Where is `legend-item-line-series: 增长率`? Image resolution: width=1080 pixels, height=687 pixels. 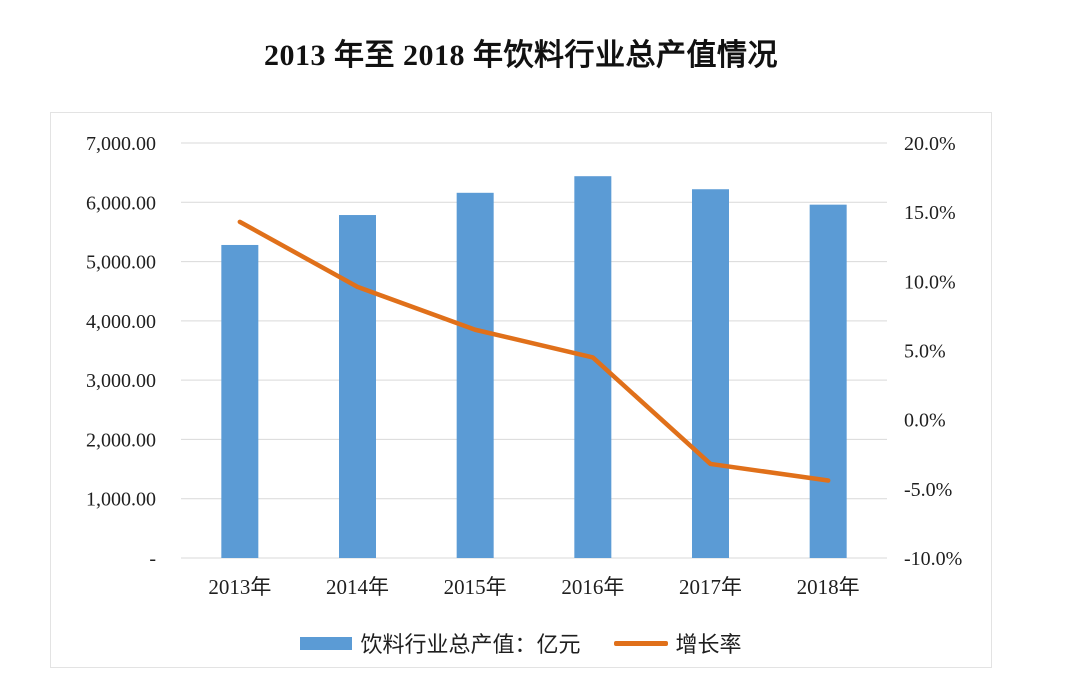
legend-item-line-series: 增长率 is located at coordinates (677, 643).